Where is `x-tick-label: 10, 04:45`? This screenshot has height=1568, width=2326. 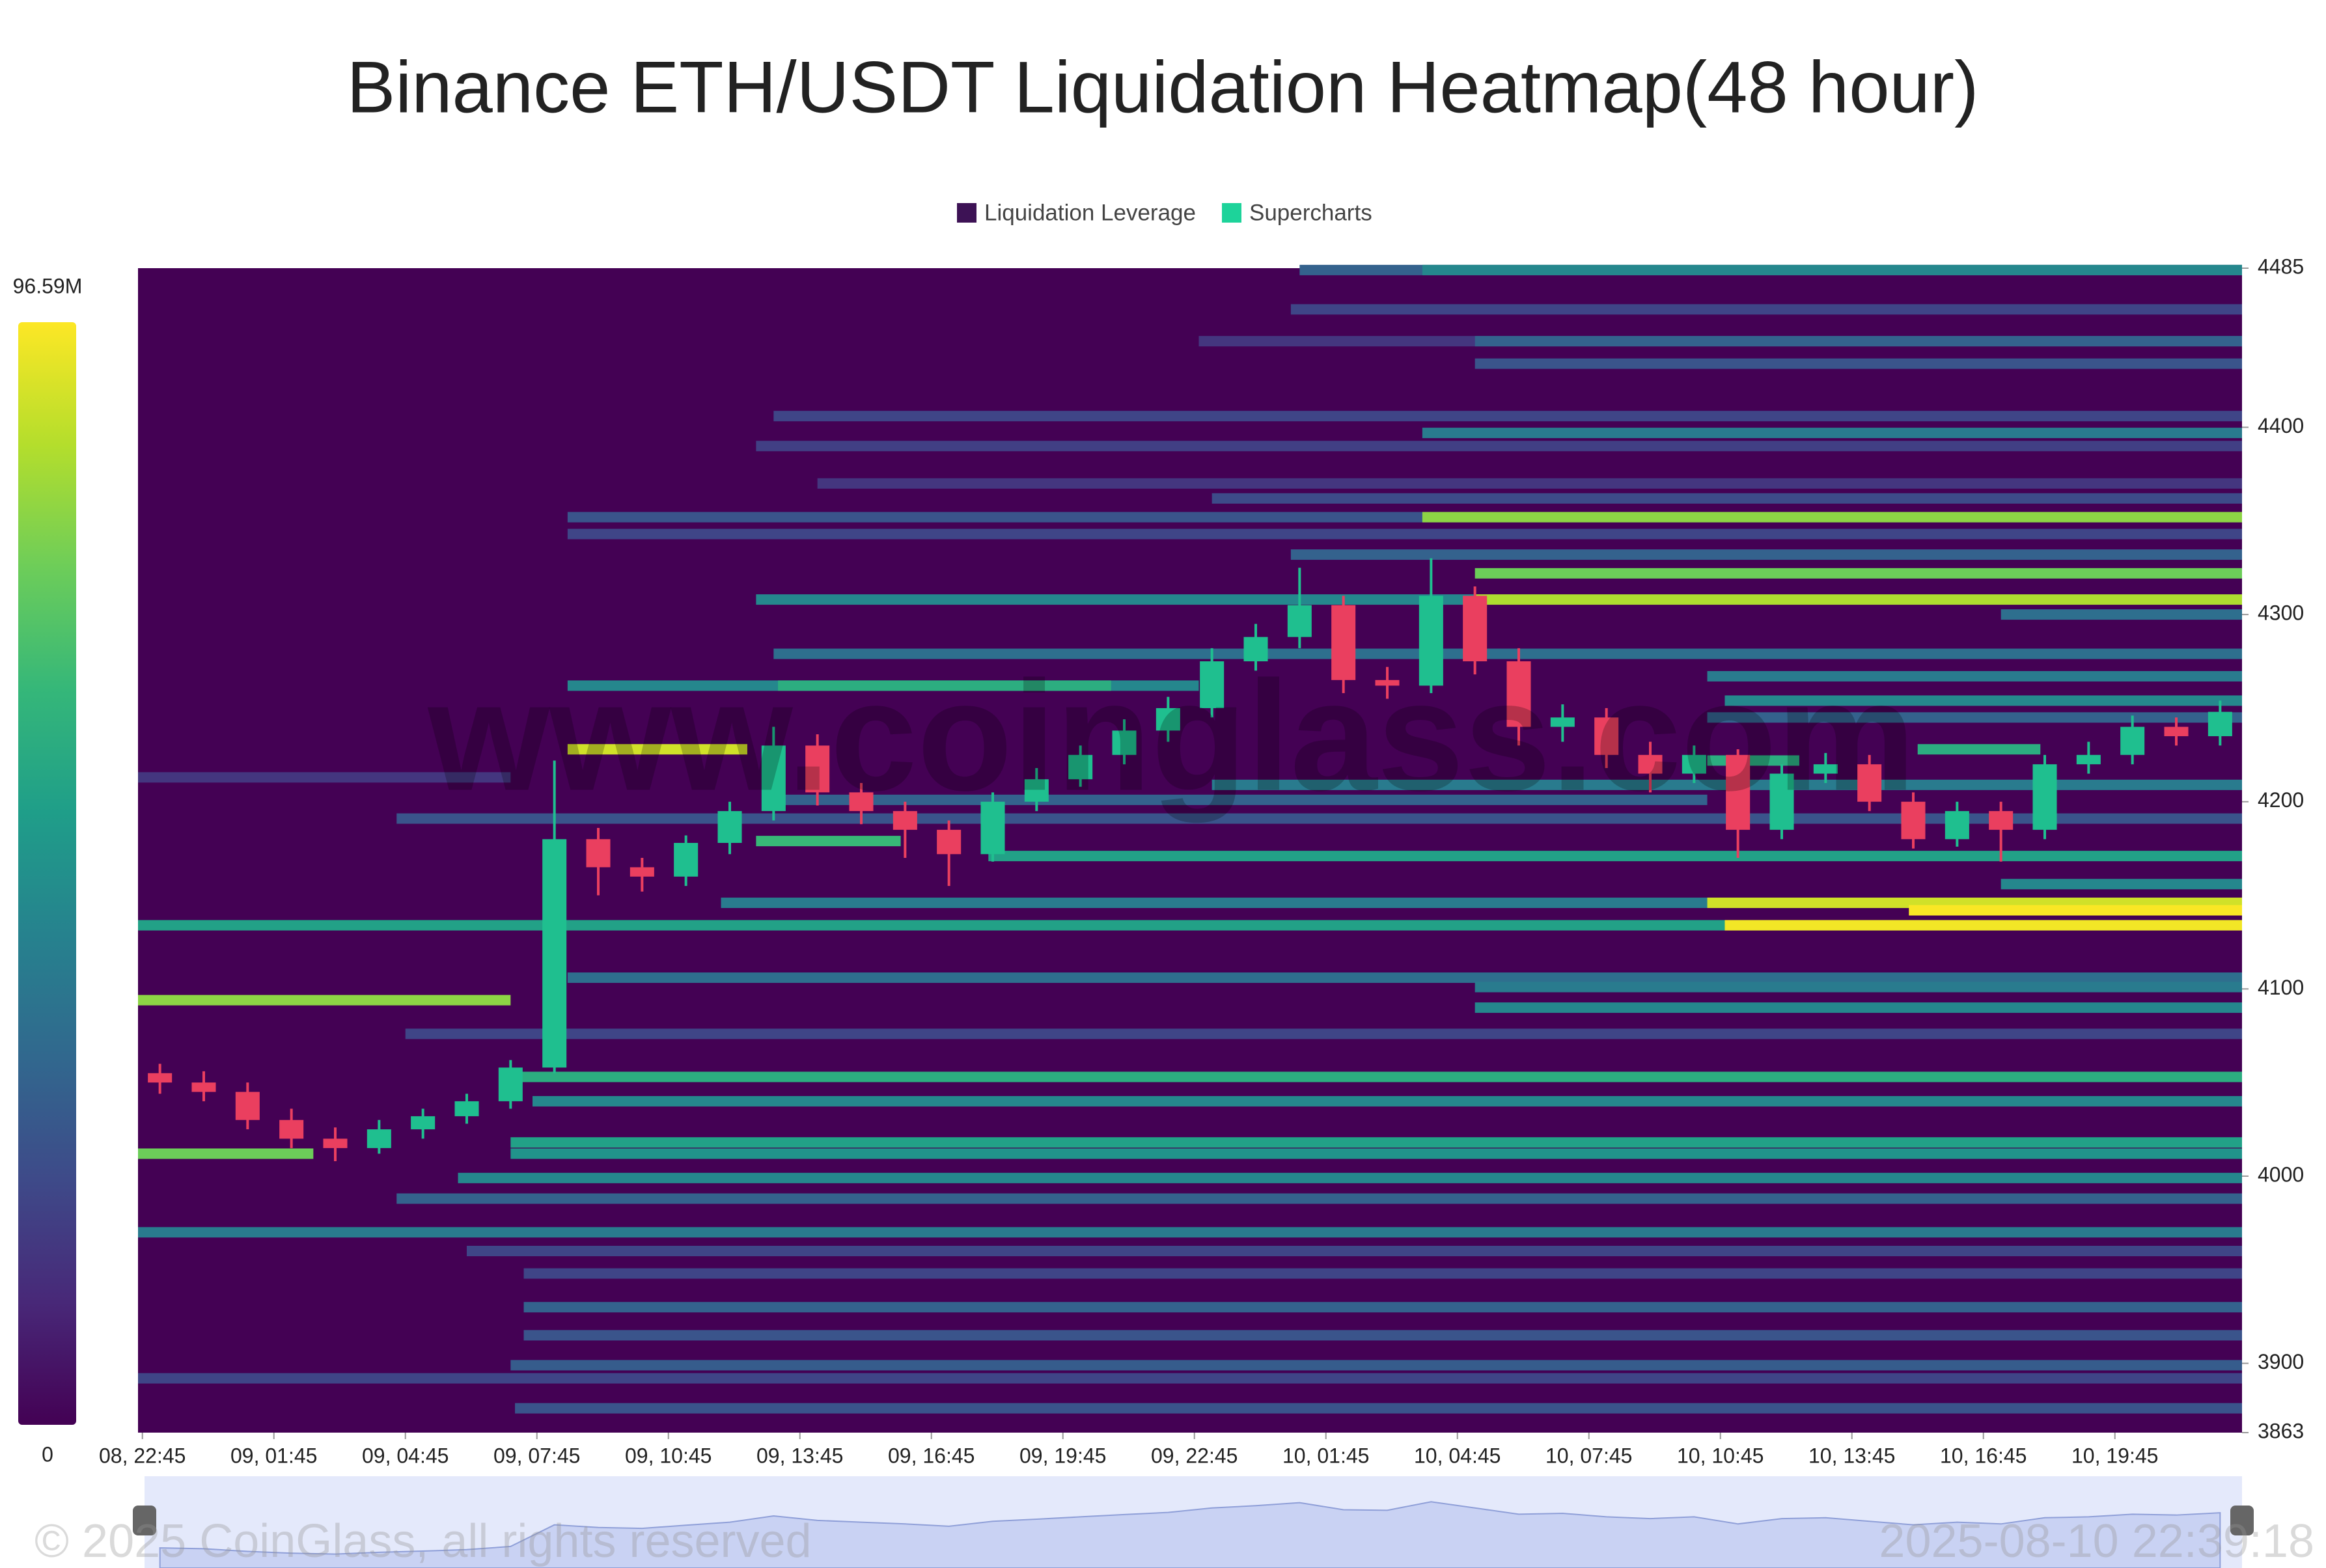 x-tick-label: 10, 04:45 is located at coordinates (1457, 1455).